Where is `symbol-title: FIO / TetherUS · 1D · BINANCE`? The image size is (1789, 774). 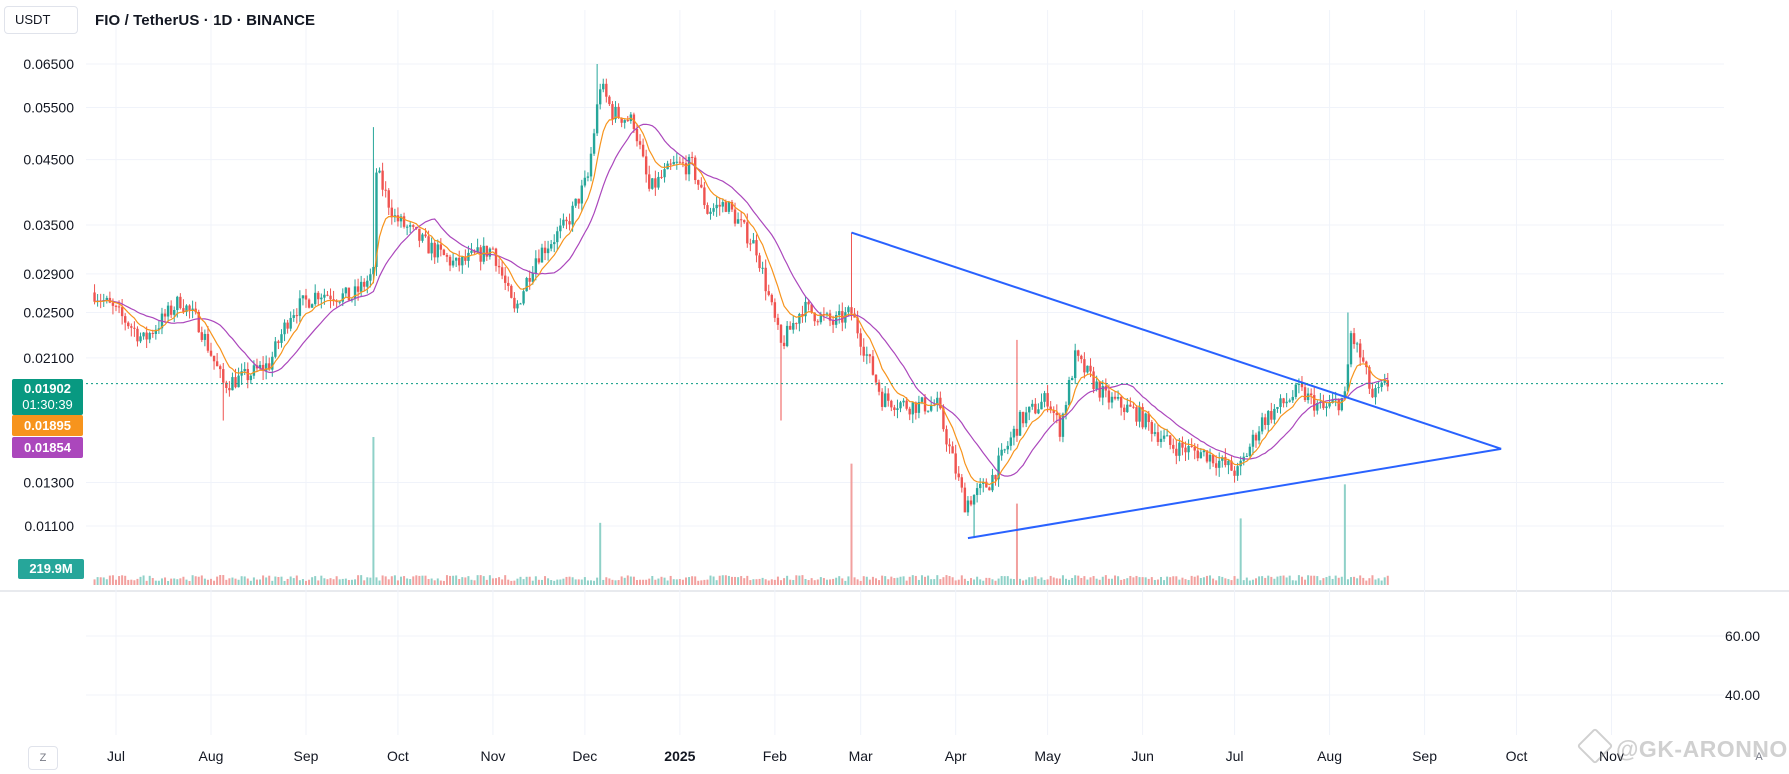
symbol-title: FIO / TetherUS · 1D · BINANCE is located at coordinates (205, 20).